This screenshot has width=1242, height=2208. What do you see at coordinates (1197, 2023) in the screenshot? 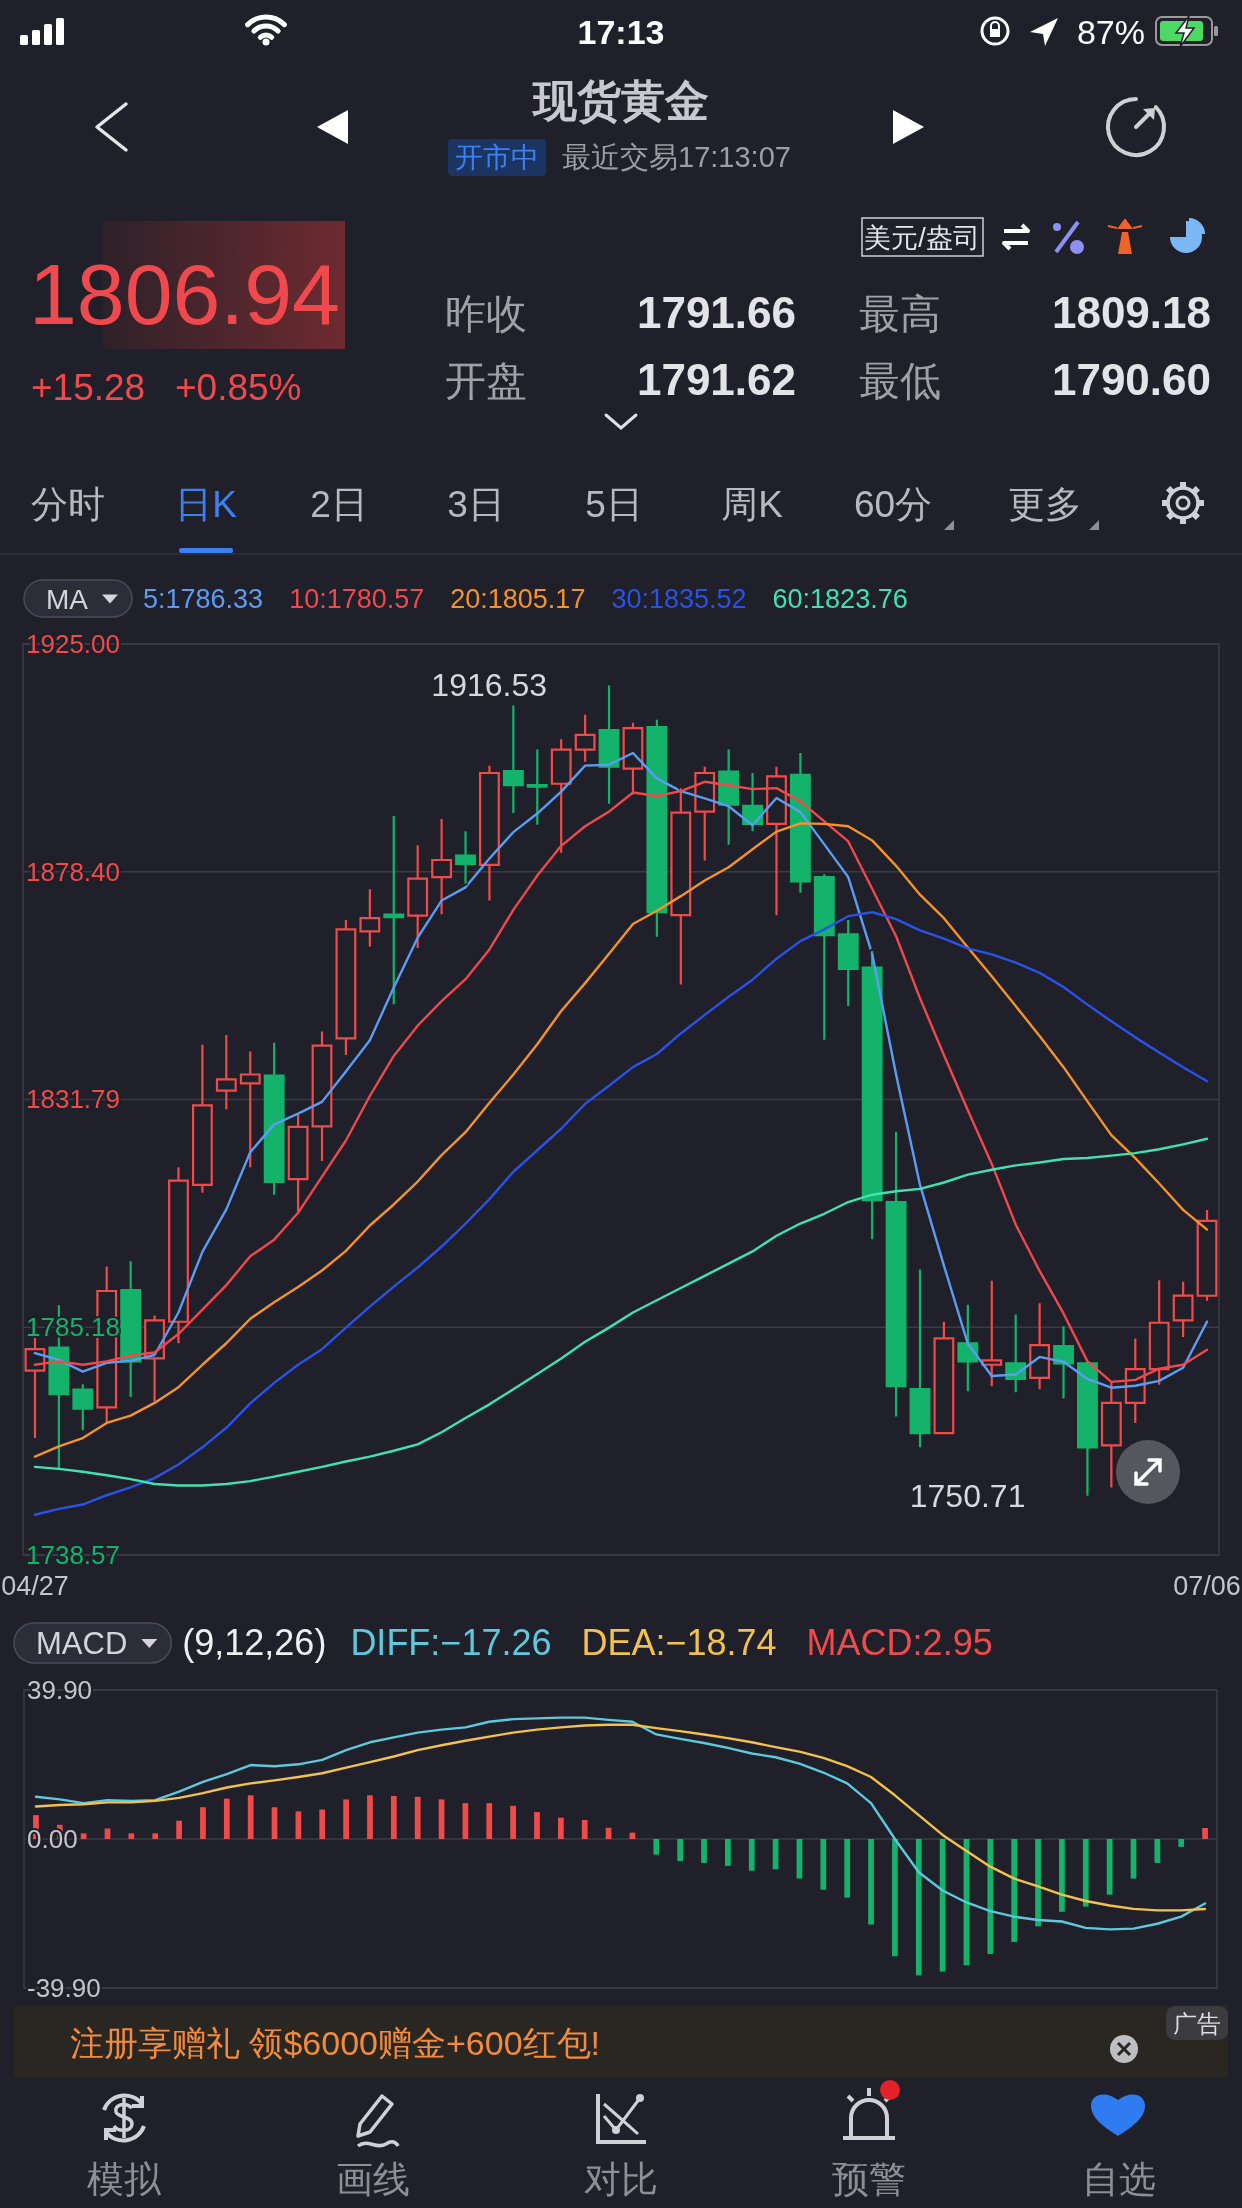
I see `text: 广告` at bounding box center [1197, 2023].